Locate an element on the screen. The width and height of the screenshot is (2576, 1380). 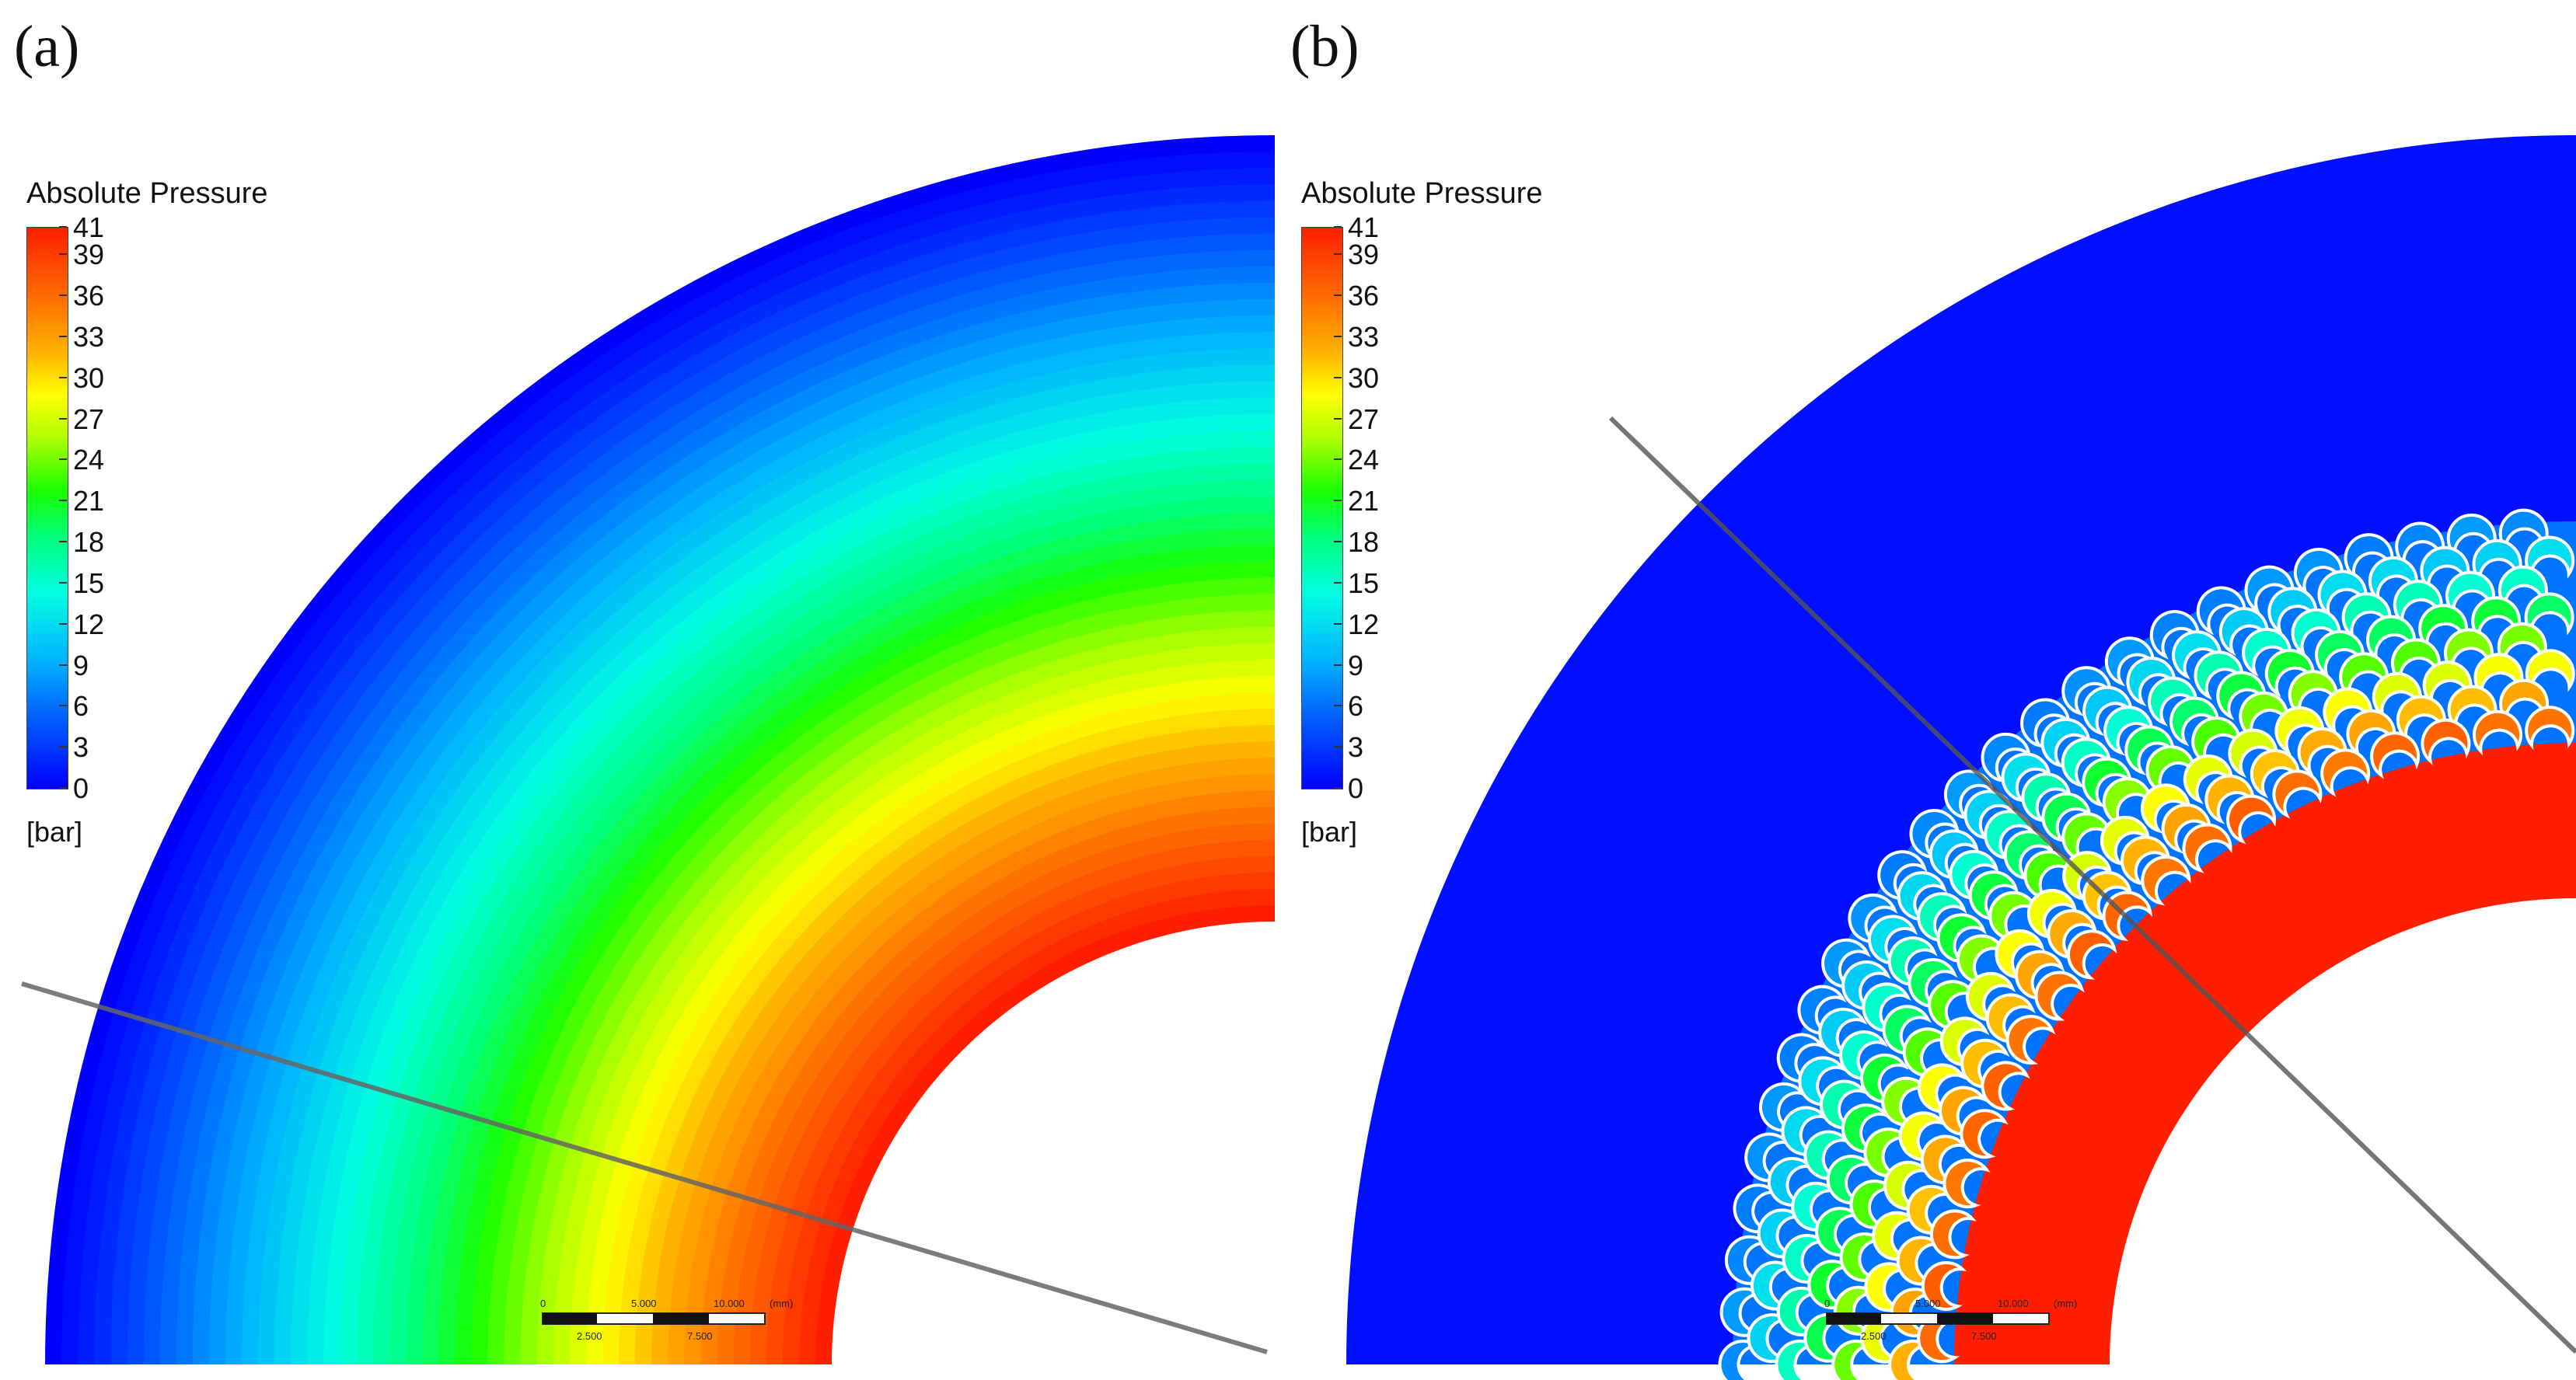
scalebar-a-unit: (mm) is located at coordinates (782, 1303).